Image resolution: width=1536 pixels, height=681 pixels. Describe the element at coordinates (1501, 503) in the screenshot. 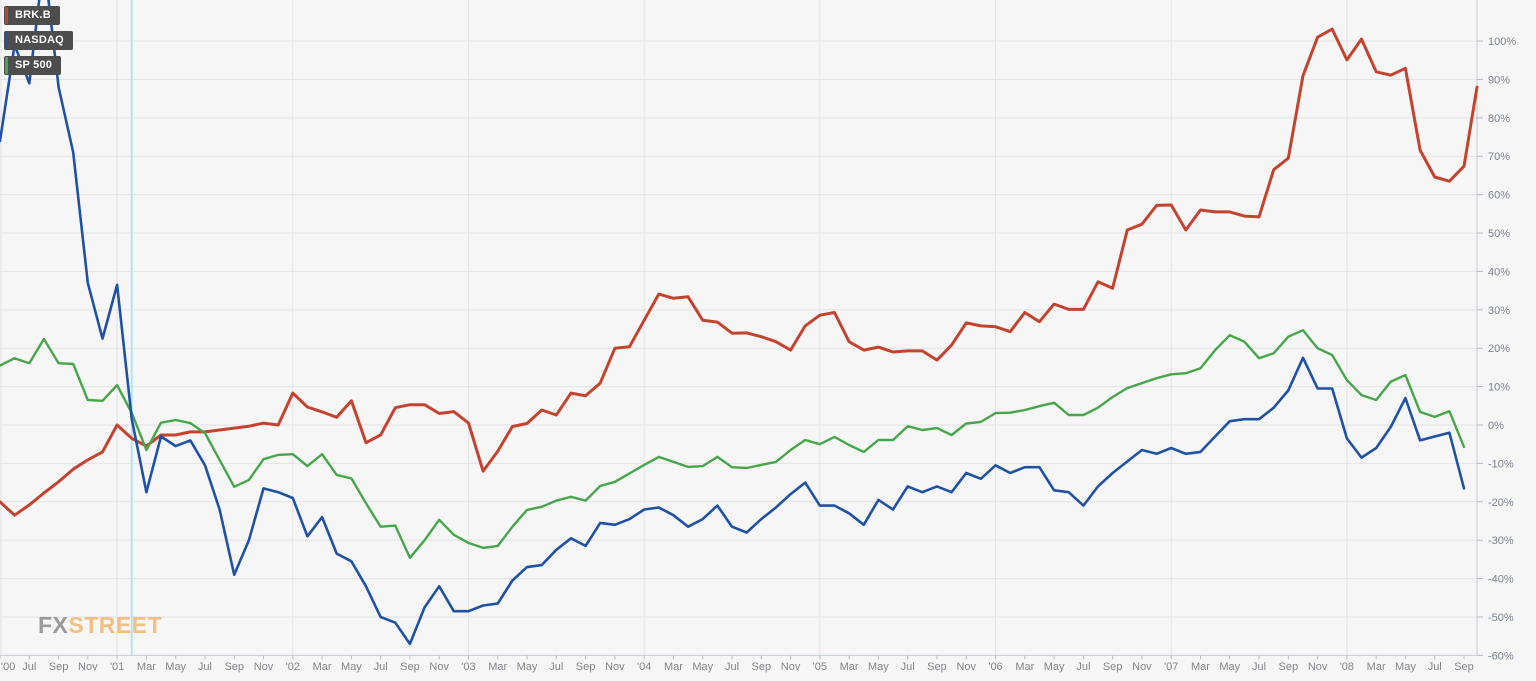

I see `y-axis-label: -20%` at that location.